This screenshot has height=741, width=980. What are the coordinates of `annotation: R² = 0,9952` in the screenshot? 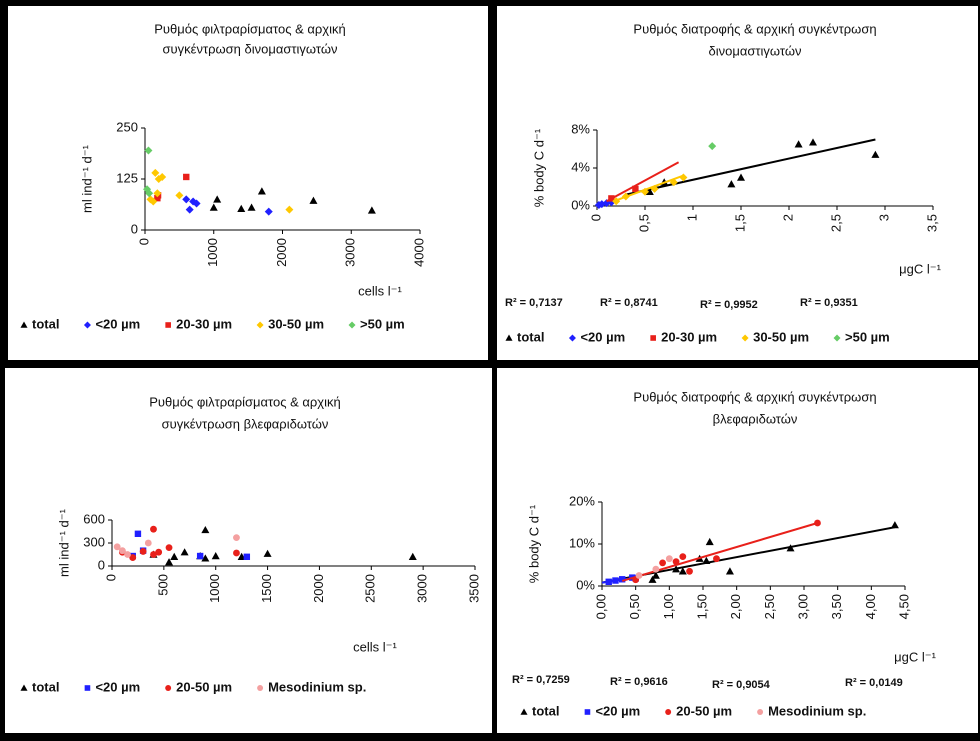 It's located at (729, 305).